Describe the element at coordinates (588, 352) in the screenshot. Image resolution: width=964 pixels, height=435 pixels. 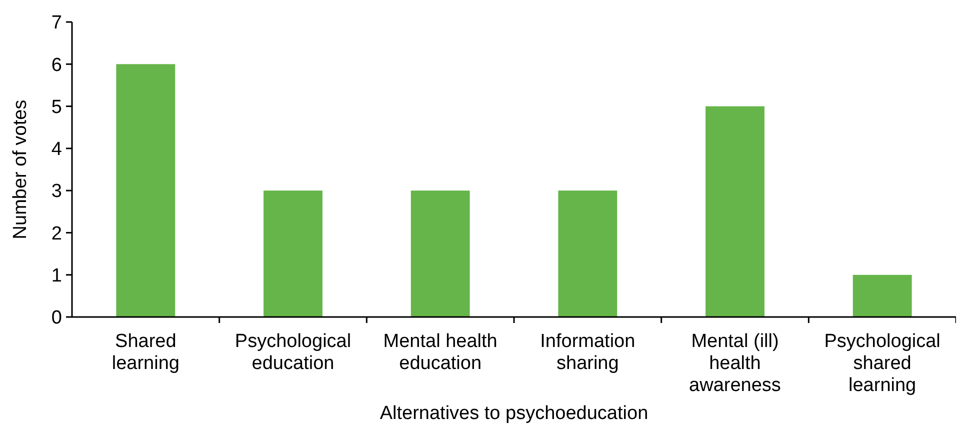
I see `x-tick-label: Information sharing` at that location.